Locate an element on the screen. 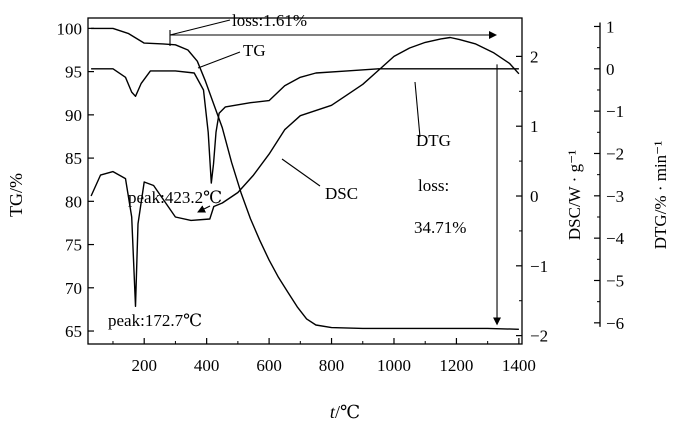  label-loss-1: loss:1.61% is located at coordinates (269, 20).